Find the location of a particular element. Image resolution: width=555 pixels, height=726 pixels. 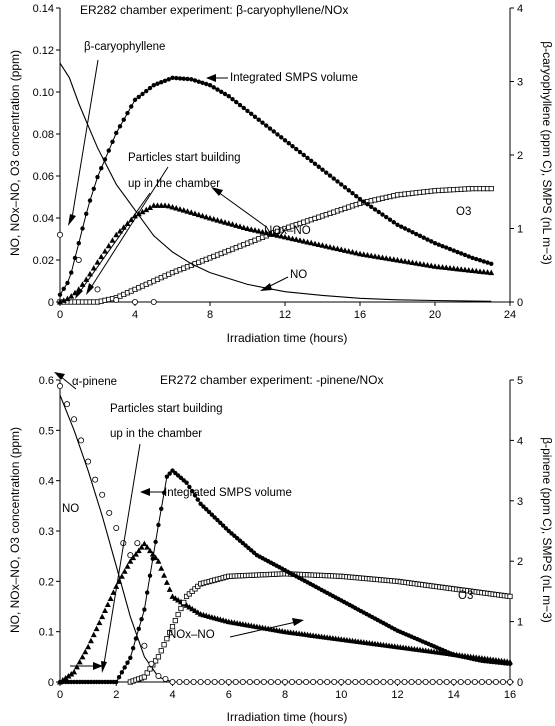

chart1-arrowhead-smps is located at coordinates (211, 78).